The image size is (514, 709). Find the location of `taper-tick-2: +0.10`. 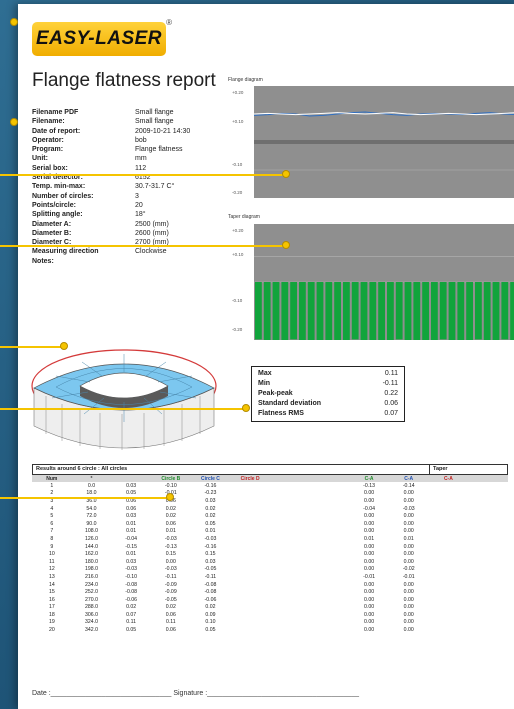

taper-tick-2: +0.10 is located at coordinates (238, 254).